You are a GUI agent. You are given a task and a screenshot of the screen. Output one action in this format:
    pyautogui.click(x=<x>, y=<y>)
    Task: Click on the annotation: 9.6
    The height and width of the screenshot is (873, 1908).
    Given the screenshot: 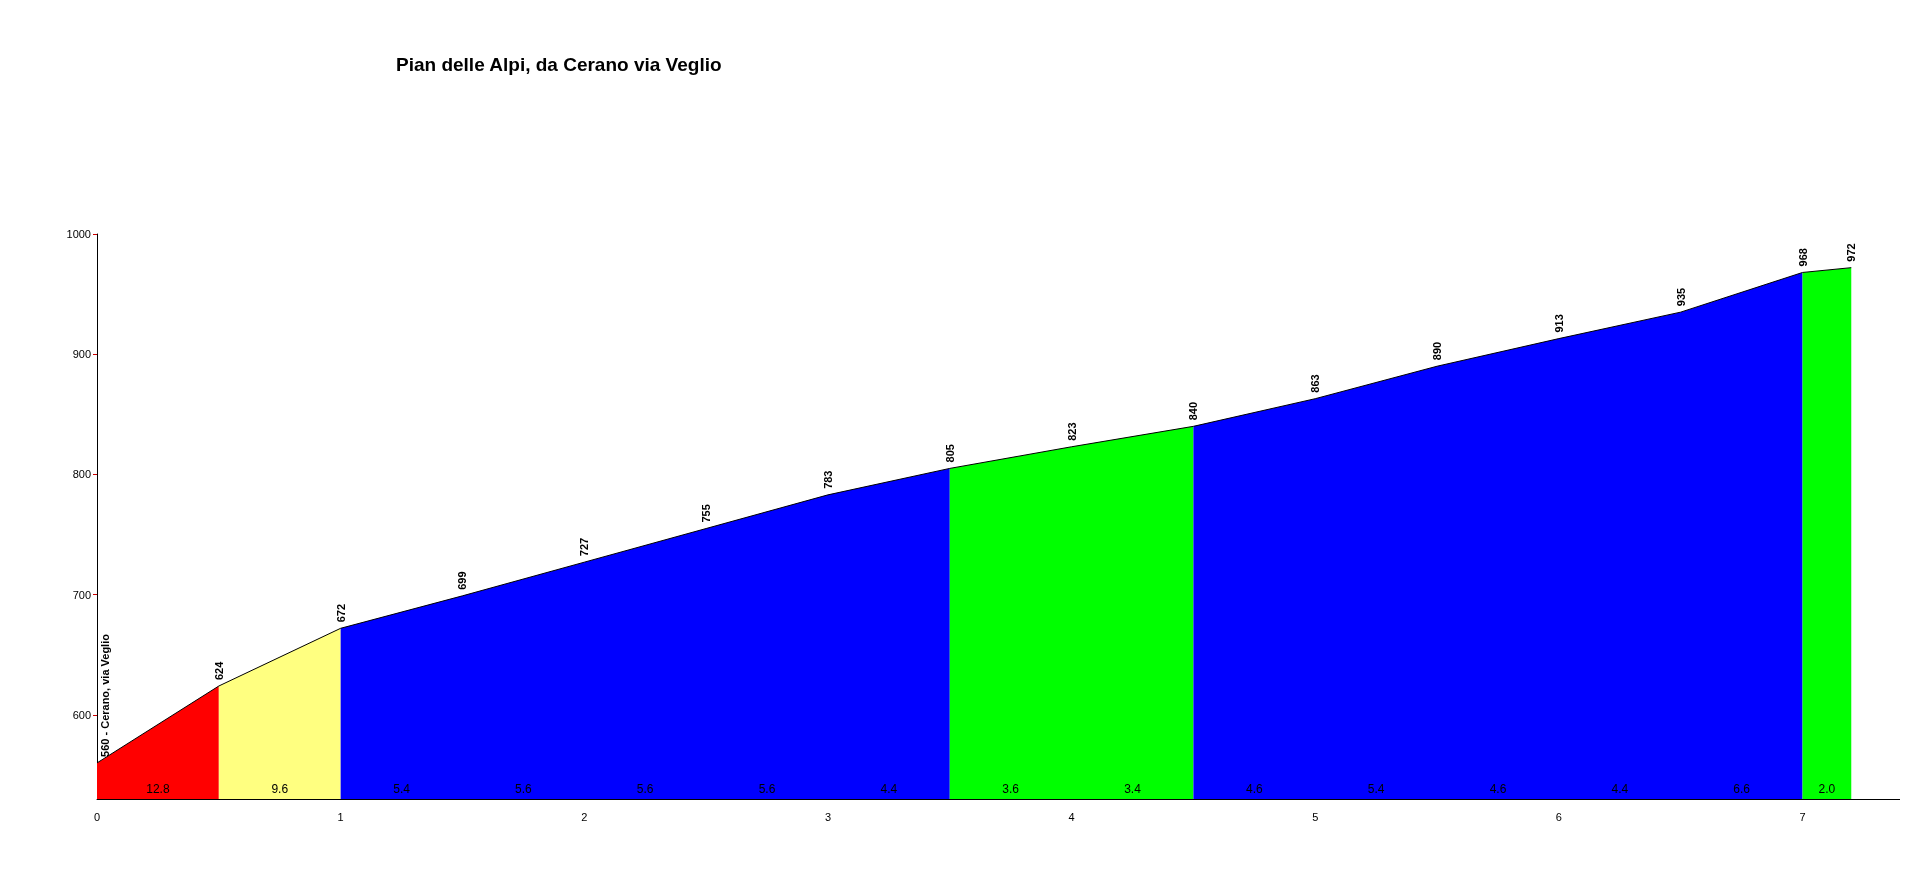 What is the action you would take?
    pyautogui.click(x=280, y=789)
    